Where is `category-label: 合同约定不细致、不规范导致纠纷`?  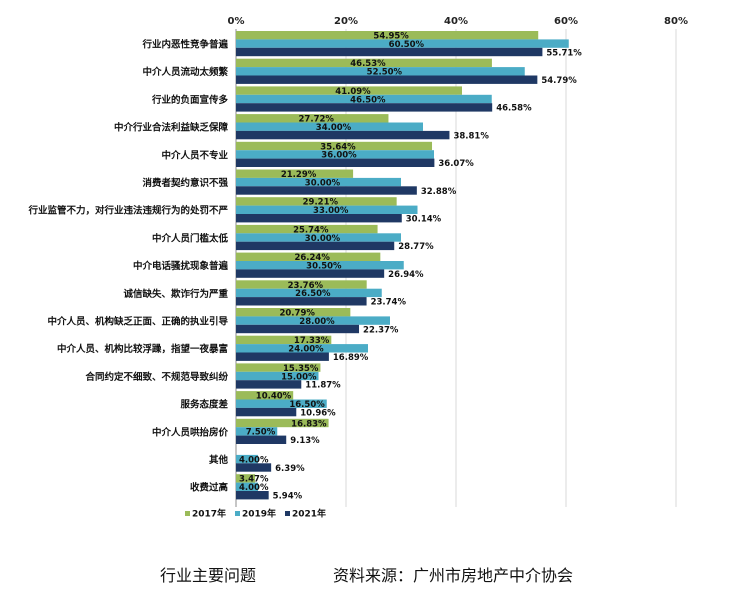
category-label: 合同约定不细致、不规范导致纠纷 is located at coordinates (156, 377).